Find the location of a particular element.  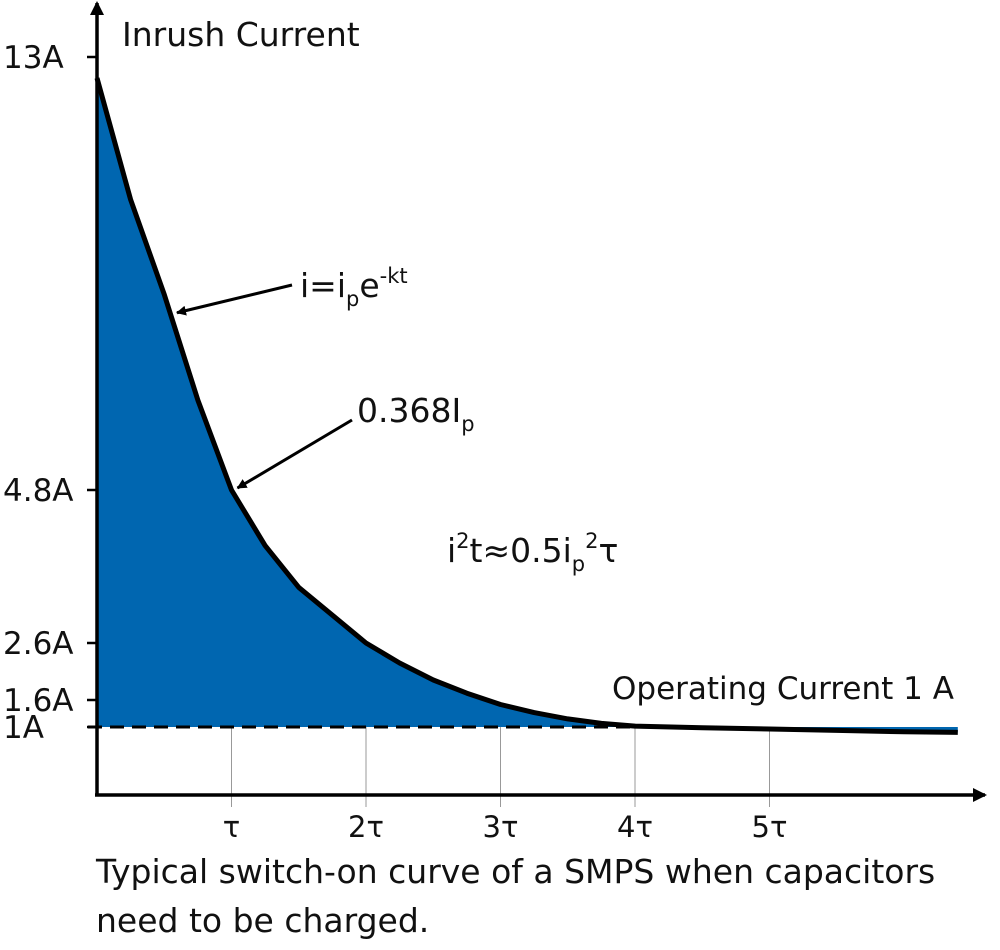

x-ticks: τ 2τ 3τ 4τ 5τ is located at coordinates (505, 827).